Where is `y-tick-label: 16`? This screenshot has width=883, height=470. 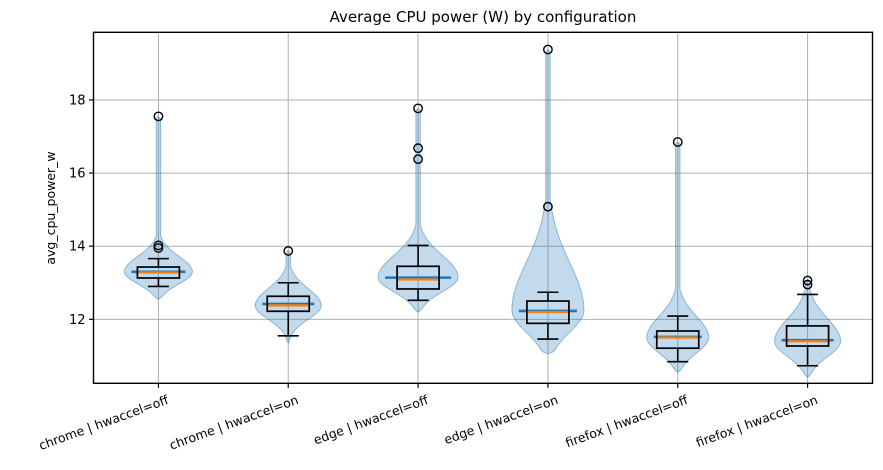
y-tick-label: 16 is located at coordinates (77, 174).